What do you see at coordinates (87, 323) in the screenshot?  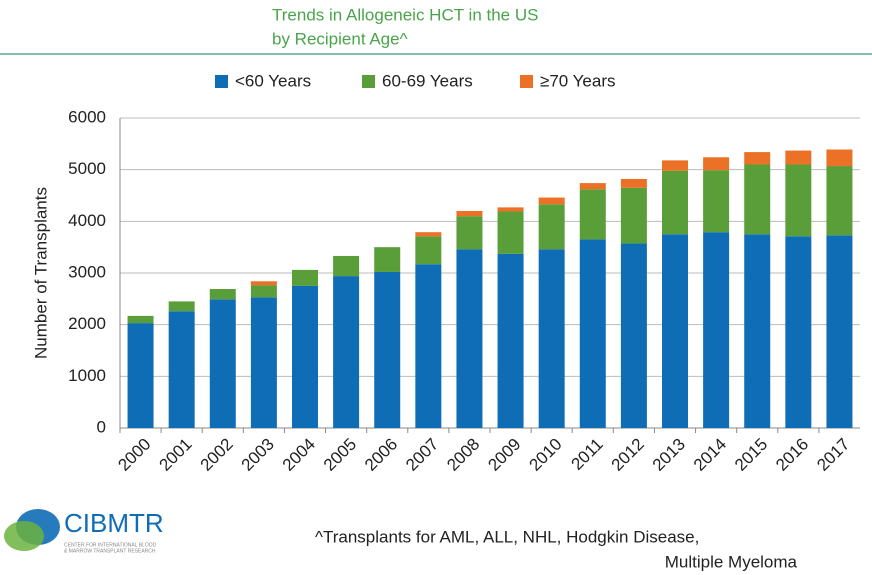 I see `y-tick-label: 2000` at bounding box center [87, 323].